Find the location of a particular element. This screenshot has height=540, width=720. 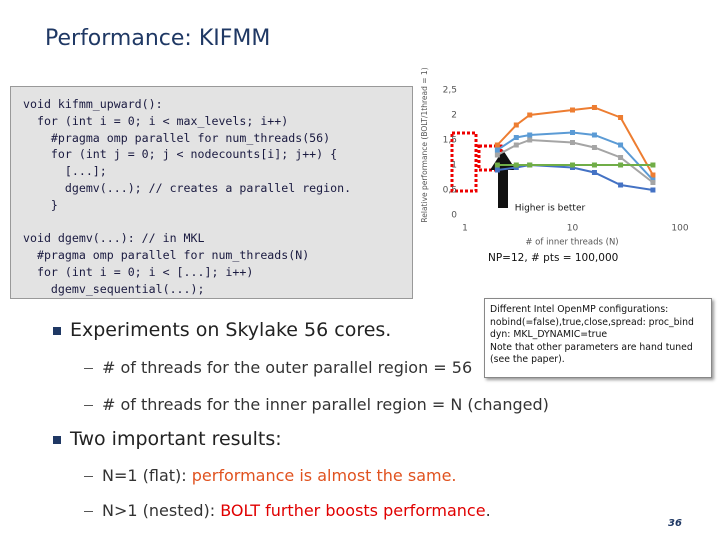

callout-line: dyn: MKL_DYNAMIC=true is located at coordinates (549, 334).